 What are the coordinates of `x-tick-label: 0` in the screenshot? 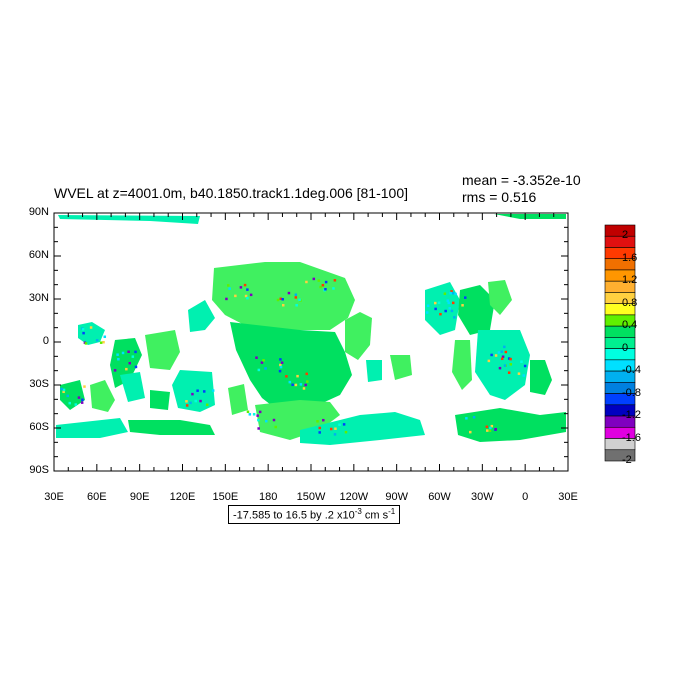 It's located at (525, 497).